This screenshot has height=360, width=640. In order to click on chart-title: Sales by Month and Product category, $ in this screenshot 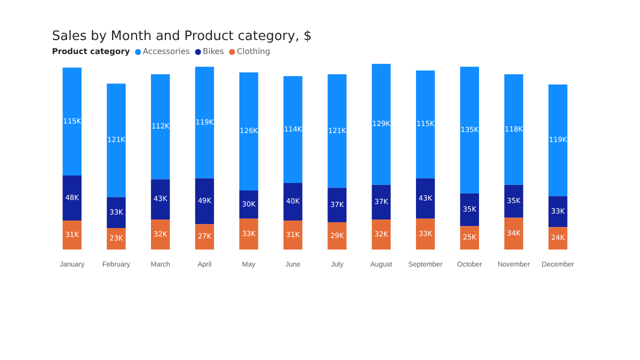, I will do `click(182, 36)`.